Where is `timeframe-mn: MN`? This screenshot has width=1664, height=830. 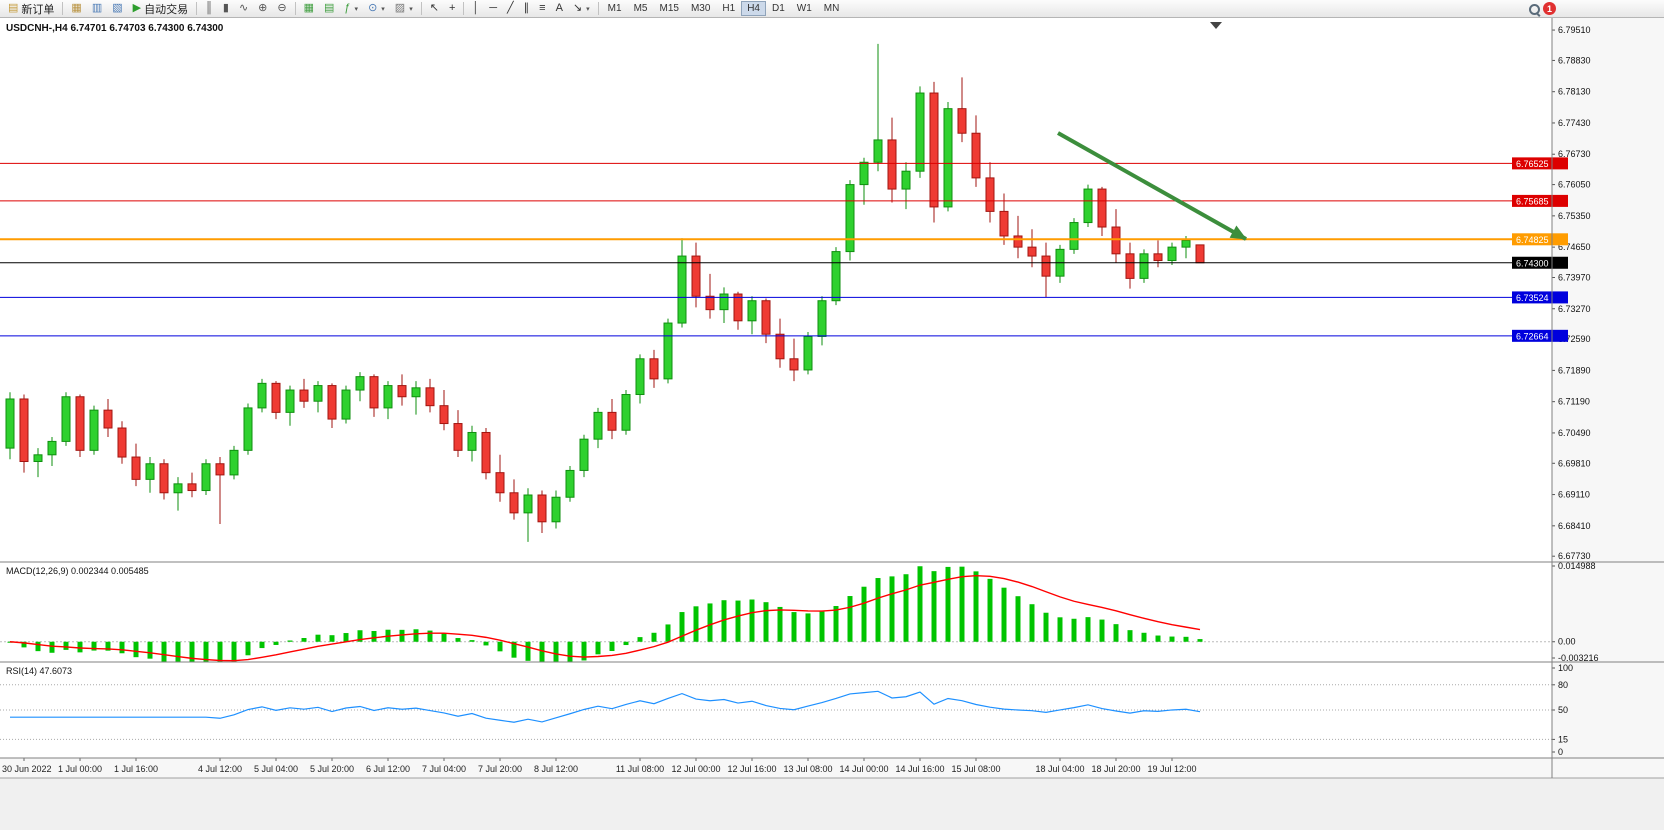 timeframe-mn: MN is located at coordinates (832, 8).